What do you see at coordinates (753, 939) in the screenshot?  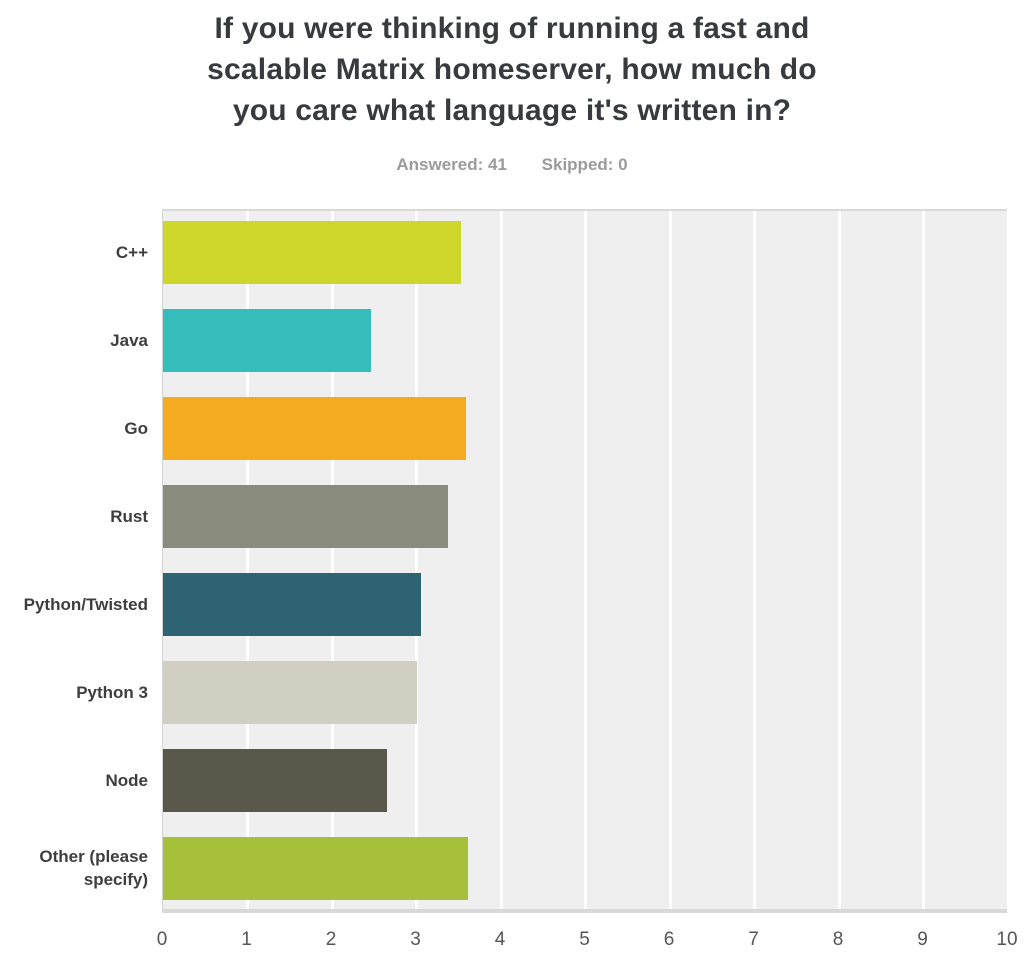 I see `x-tick-label-7: 7` at bounding box center [753, 939].